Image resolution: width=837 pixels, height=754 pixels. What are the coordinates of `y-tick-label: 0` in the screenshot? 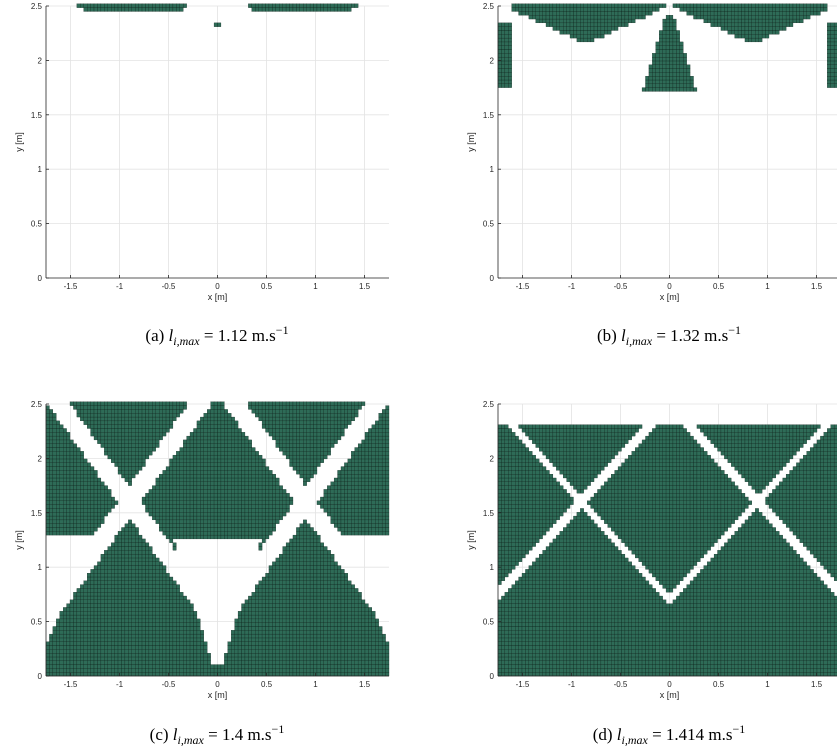 It's located at (40, 278).